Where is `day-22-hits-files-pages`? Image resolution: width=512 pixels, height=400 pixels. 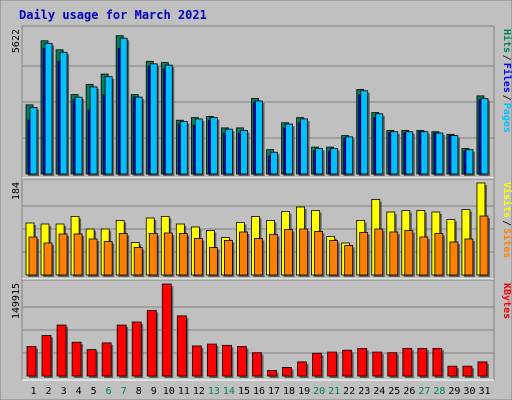 day-22-hits-files-pages is located at coordinates (348, 155).